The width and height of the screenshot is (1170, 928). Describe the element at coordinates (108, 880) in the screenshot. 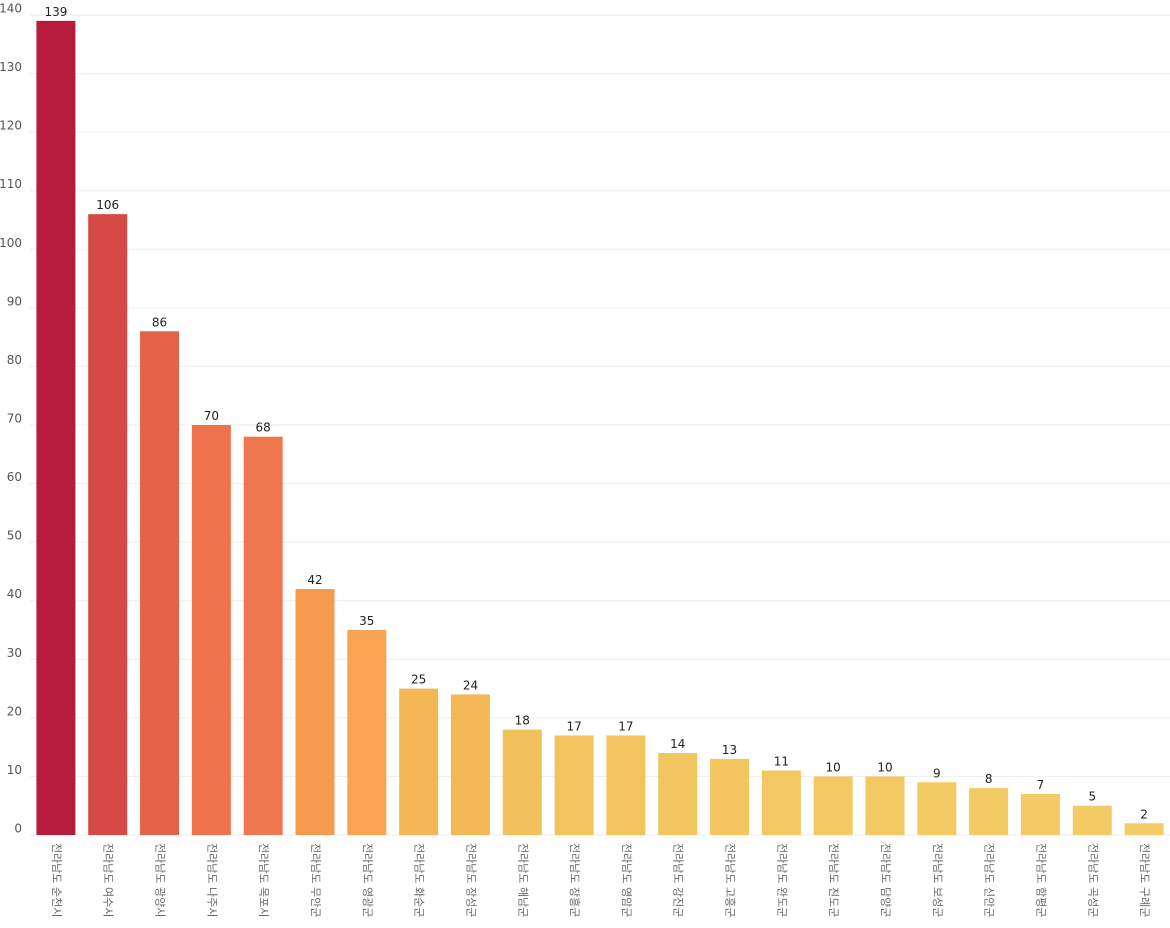

I see `x-tick-label: 전라남도 여수시` at that location.